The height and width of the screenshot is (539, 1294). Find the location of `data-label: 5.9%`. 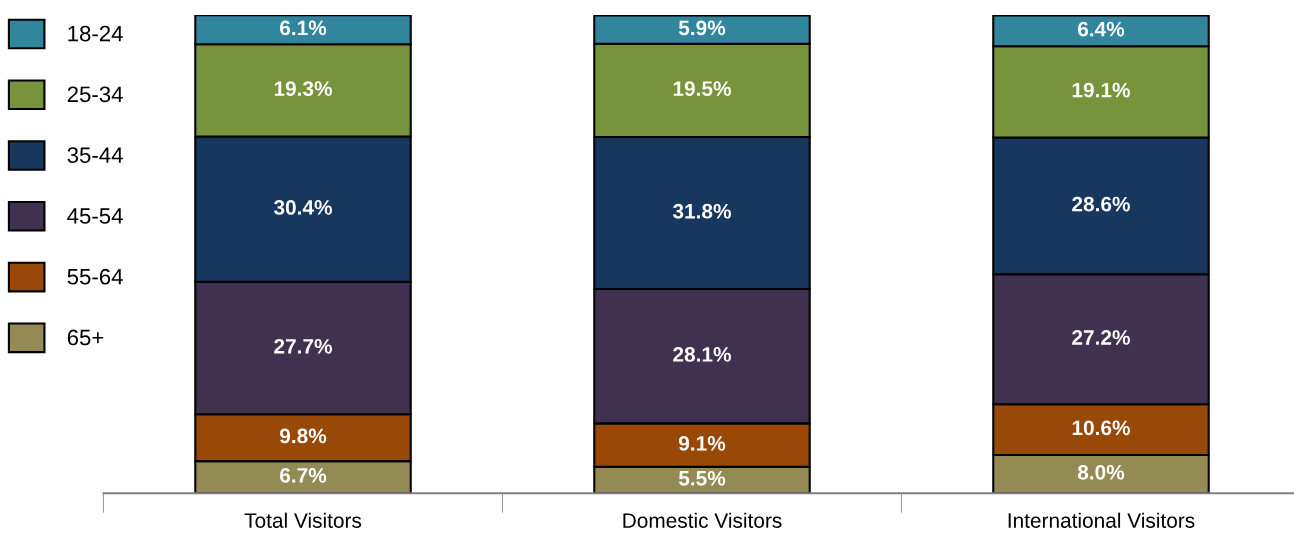

data-label: 5.9% is located at coordinates (702, 28).